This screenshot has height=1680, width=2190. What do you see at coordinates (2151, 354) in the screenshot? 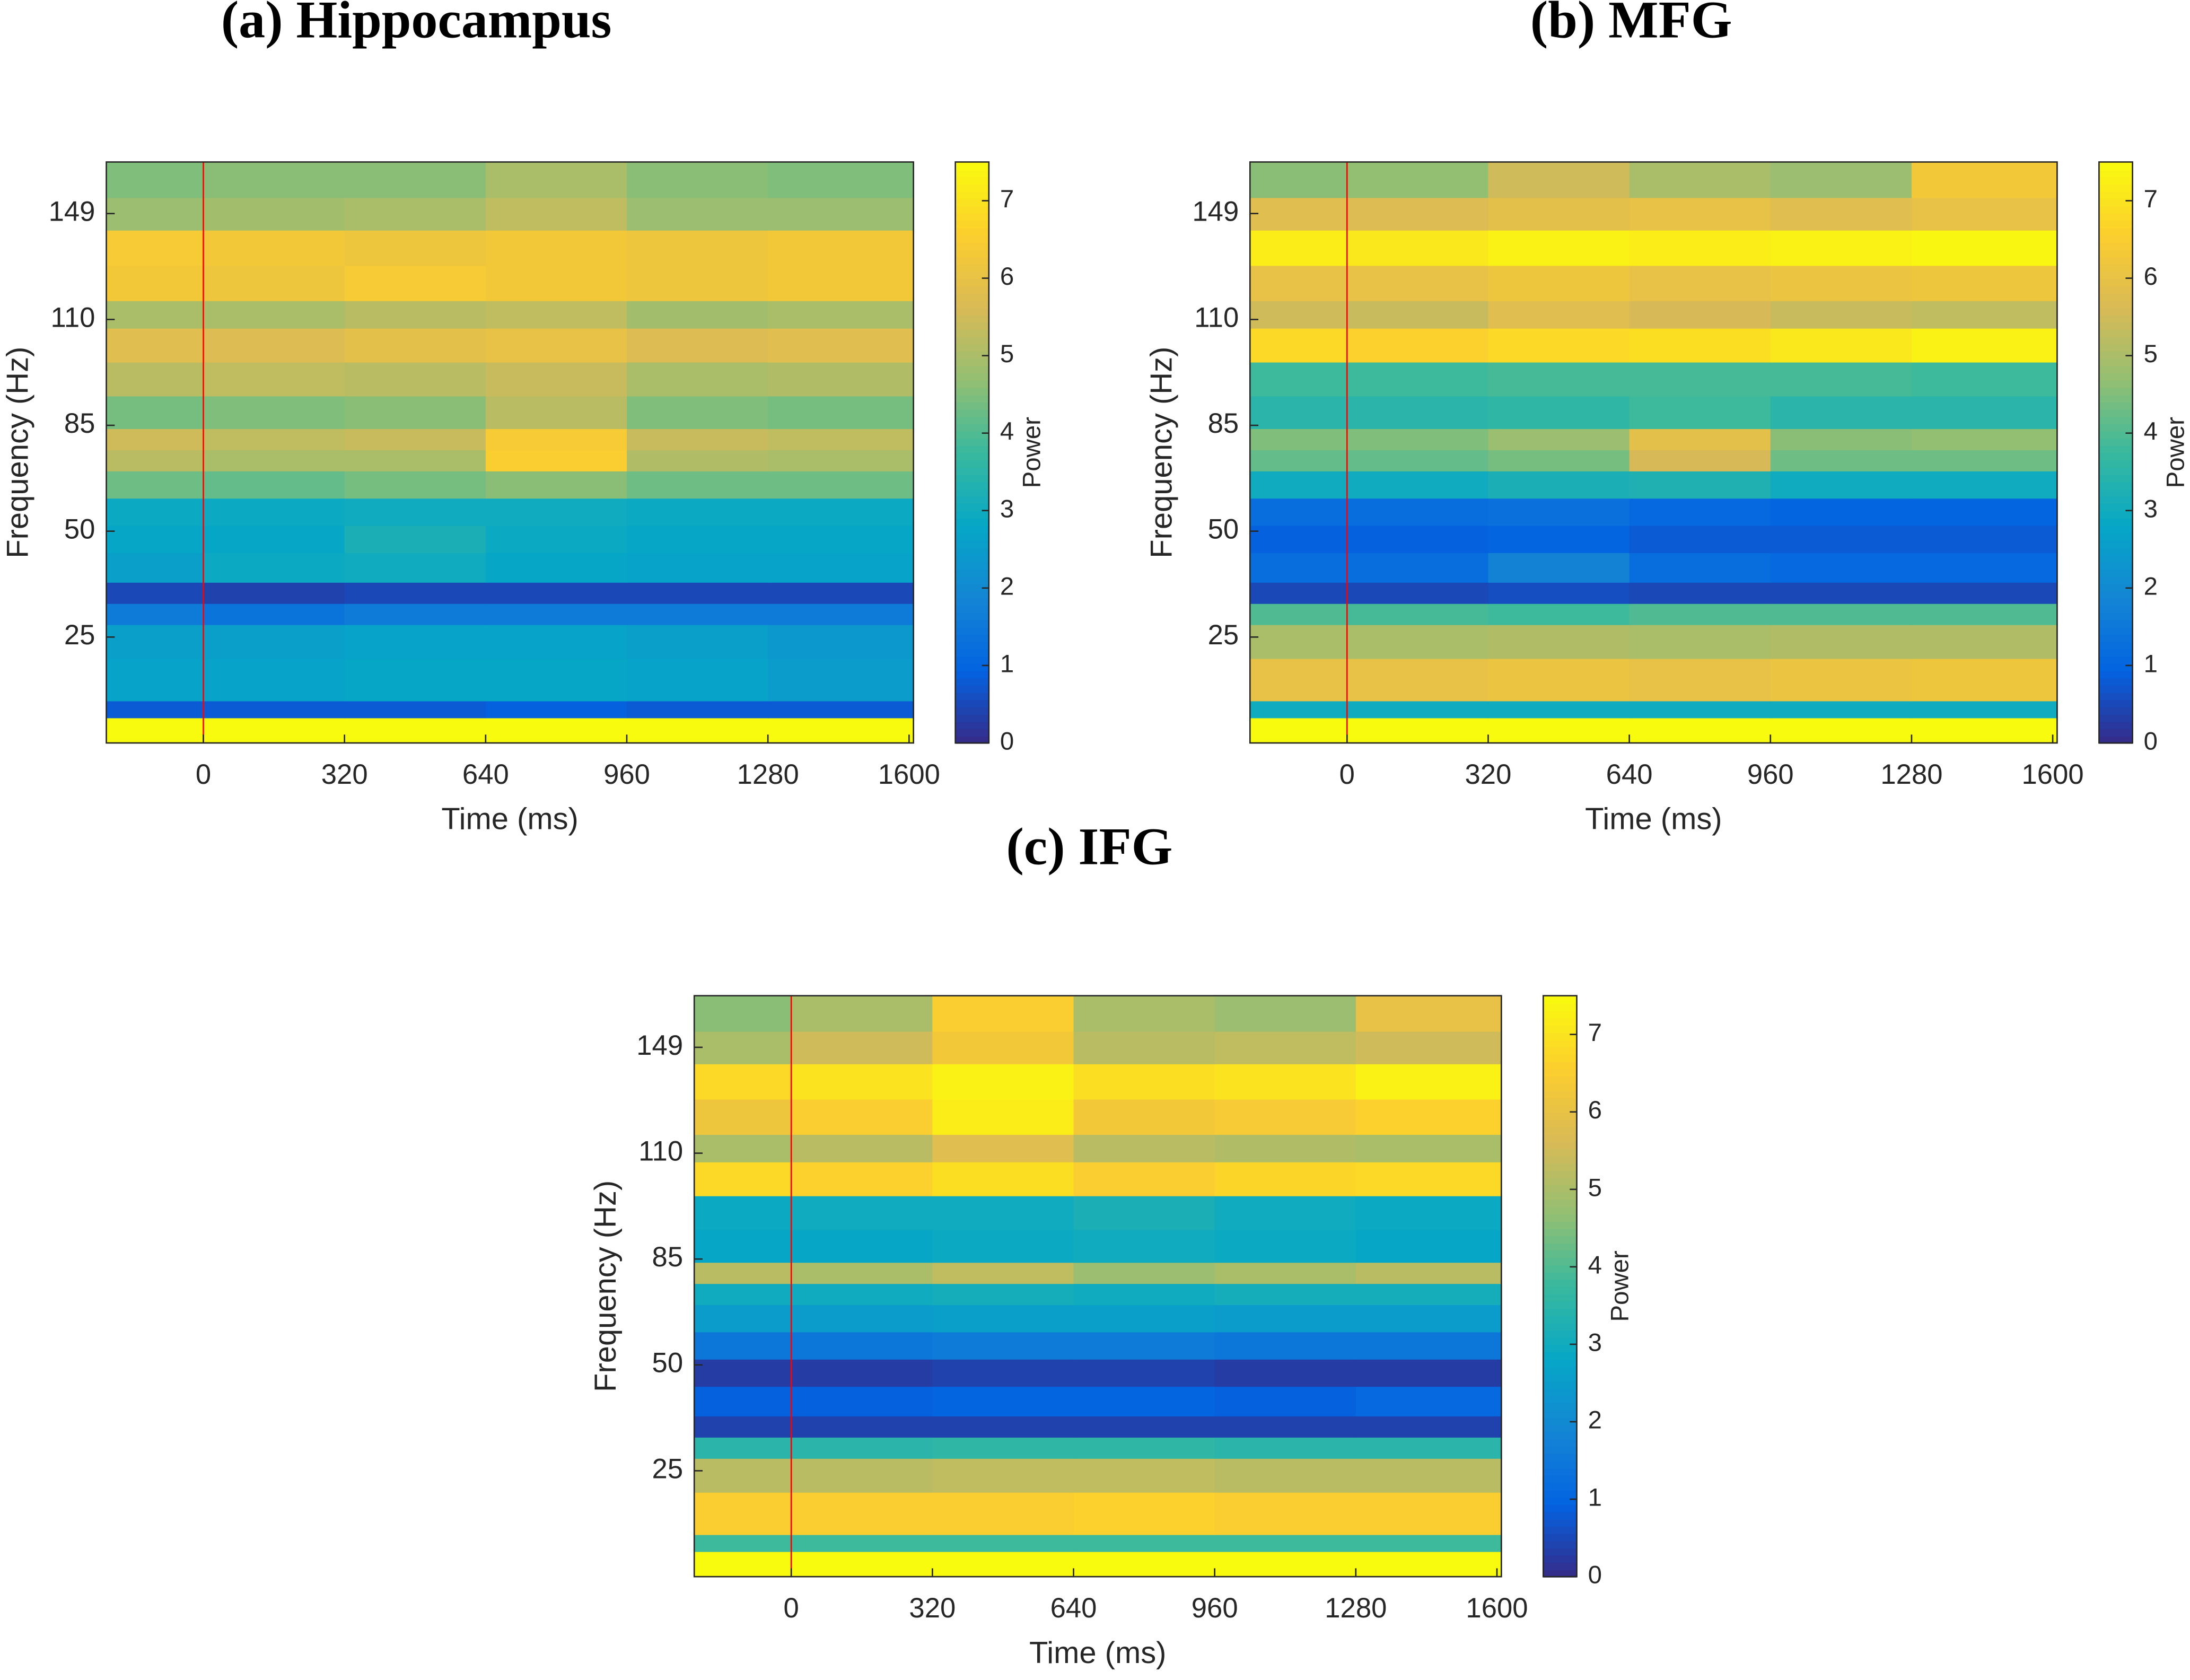
I see `colorbar-tick-label: 5` at bounding box center [2151, 354].